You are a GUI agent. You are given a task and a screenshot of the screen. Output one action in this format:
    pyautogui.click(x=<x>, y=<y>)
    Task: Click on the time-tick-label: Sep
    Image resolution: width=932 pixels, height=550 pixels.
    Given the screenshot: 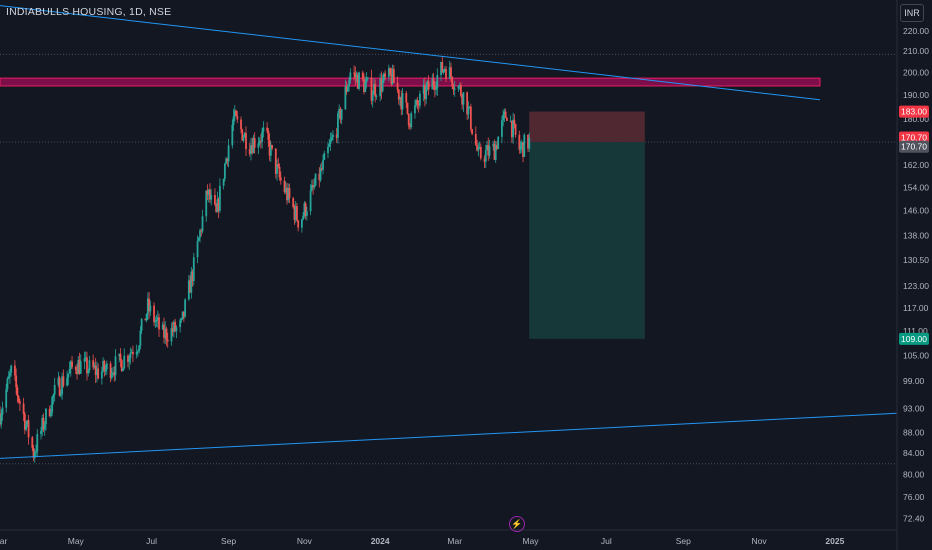 What is the action you would take?
    pyautogui.click(x=228, y=541)
    